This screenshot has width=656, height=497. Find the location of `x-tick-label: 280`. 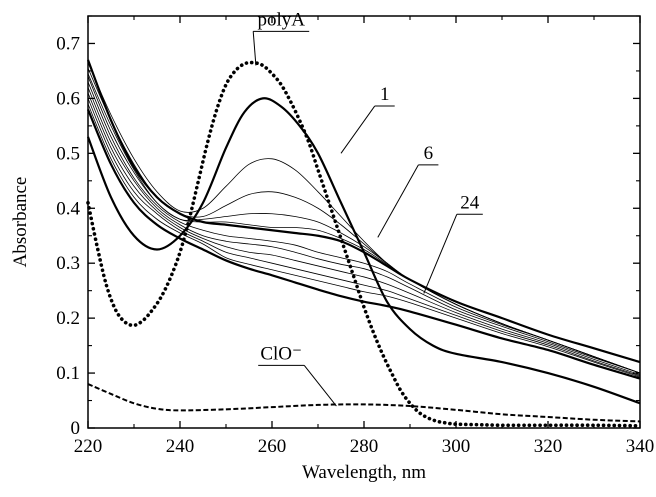

x-tick-label: 280 is located at coordinates (364, 446).